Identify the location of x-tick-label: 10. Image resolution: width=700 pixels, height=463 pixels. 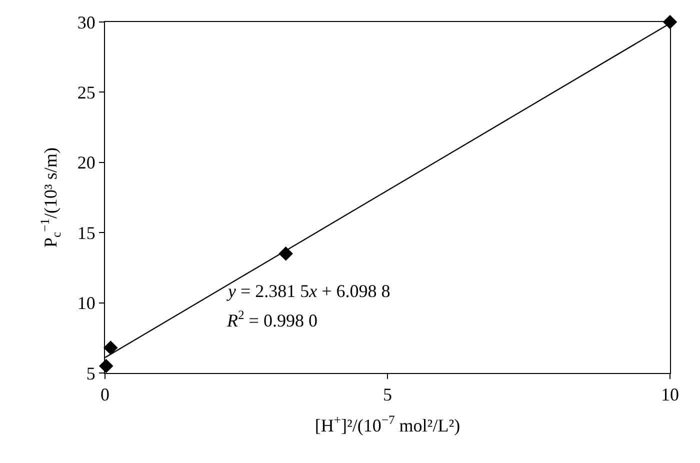
(670, 394).